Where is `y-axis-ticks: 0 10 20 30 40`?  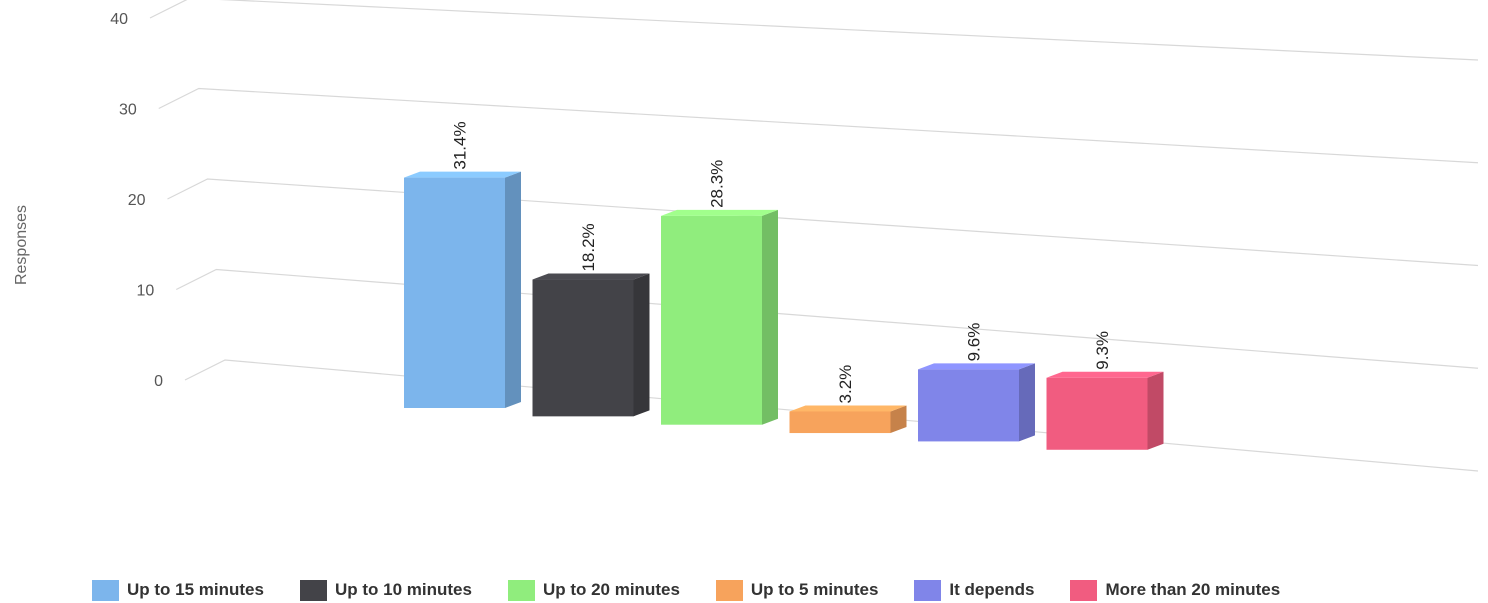 y-axis-ticks: 0 10 20 30 40 is located at coordinates (136, 200).